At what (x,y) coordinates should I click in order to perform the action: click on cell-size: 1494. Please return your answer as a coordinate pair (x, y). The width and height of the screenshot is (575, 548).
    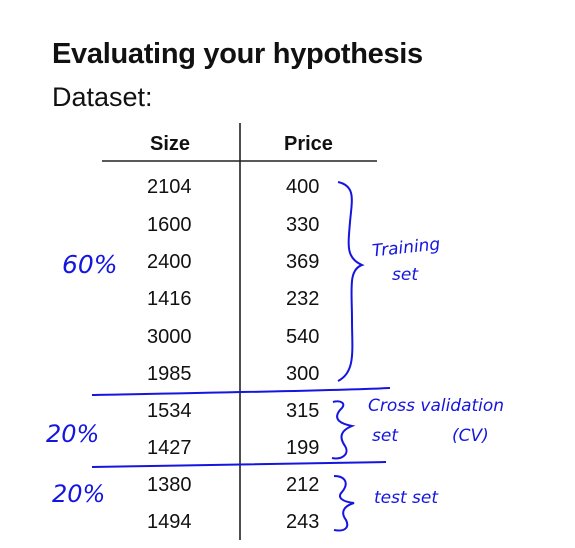
    Looking at the image, I should click on (169, 522).